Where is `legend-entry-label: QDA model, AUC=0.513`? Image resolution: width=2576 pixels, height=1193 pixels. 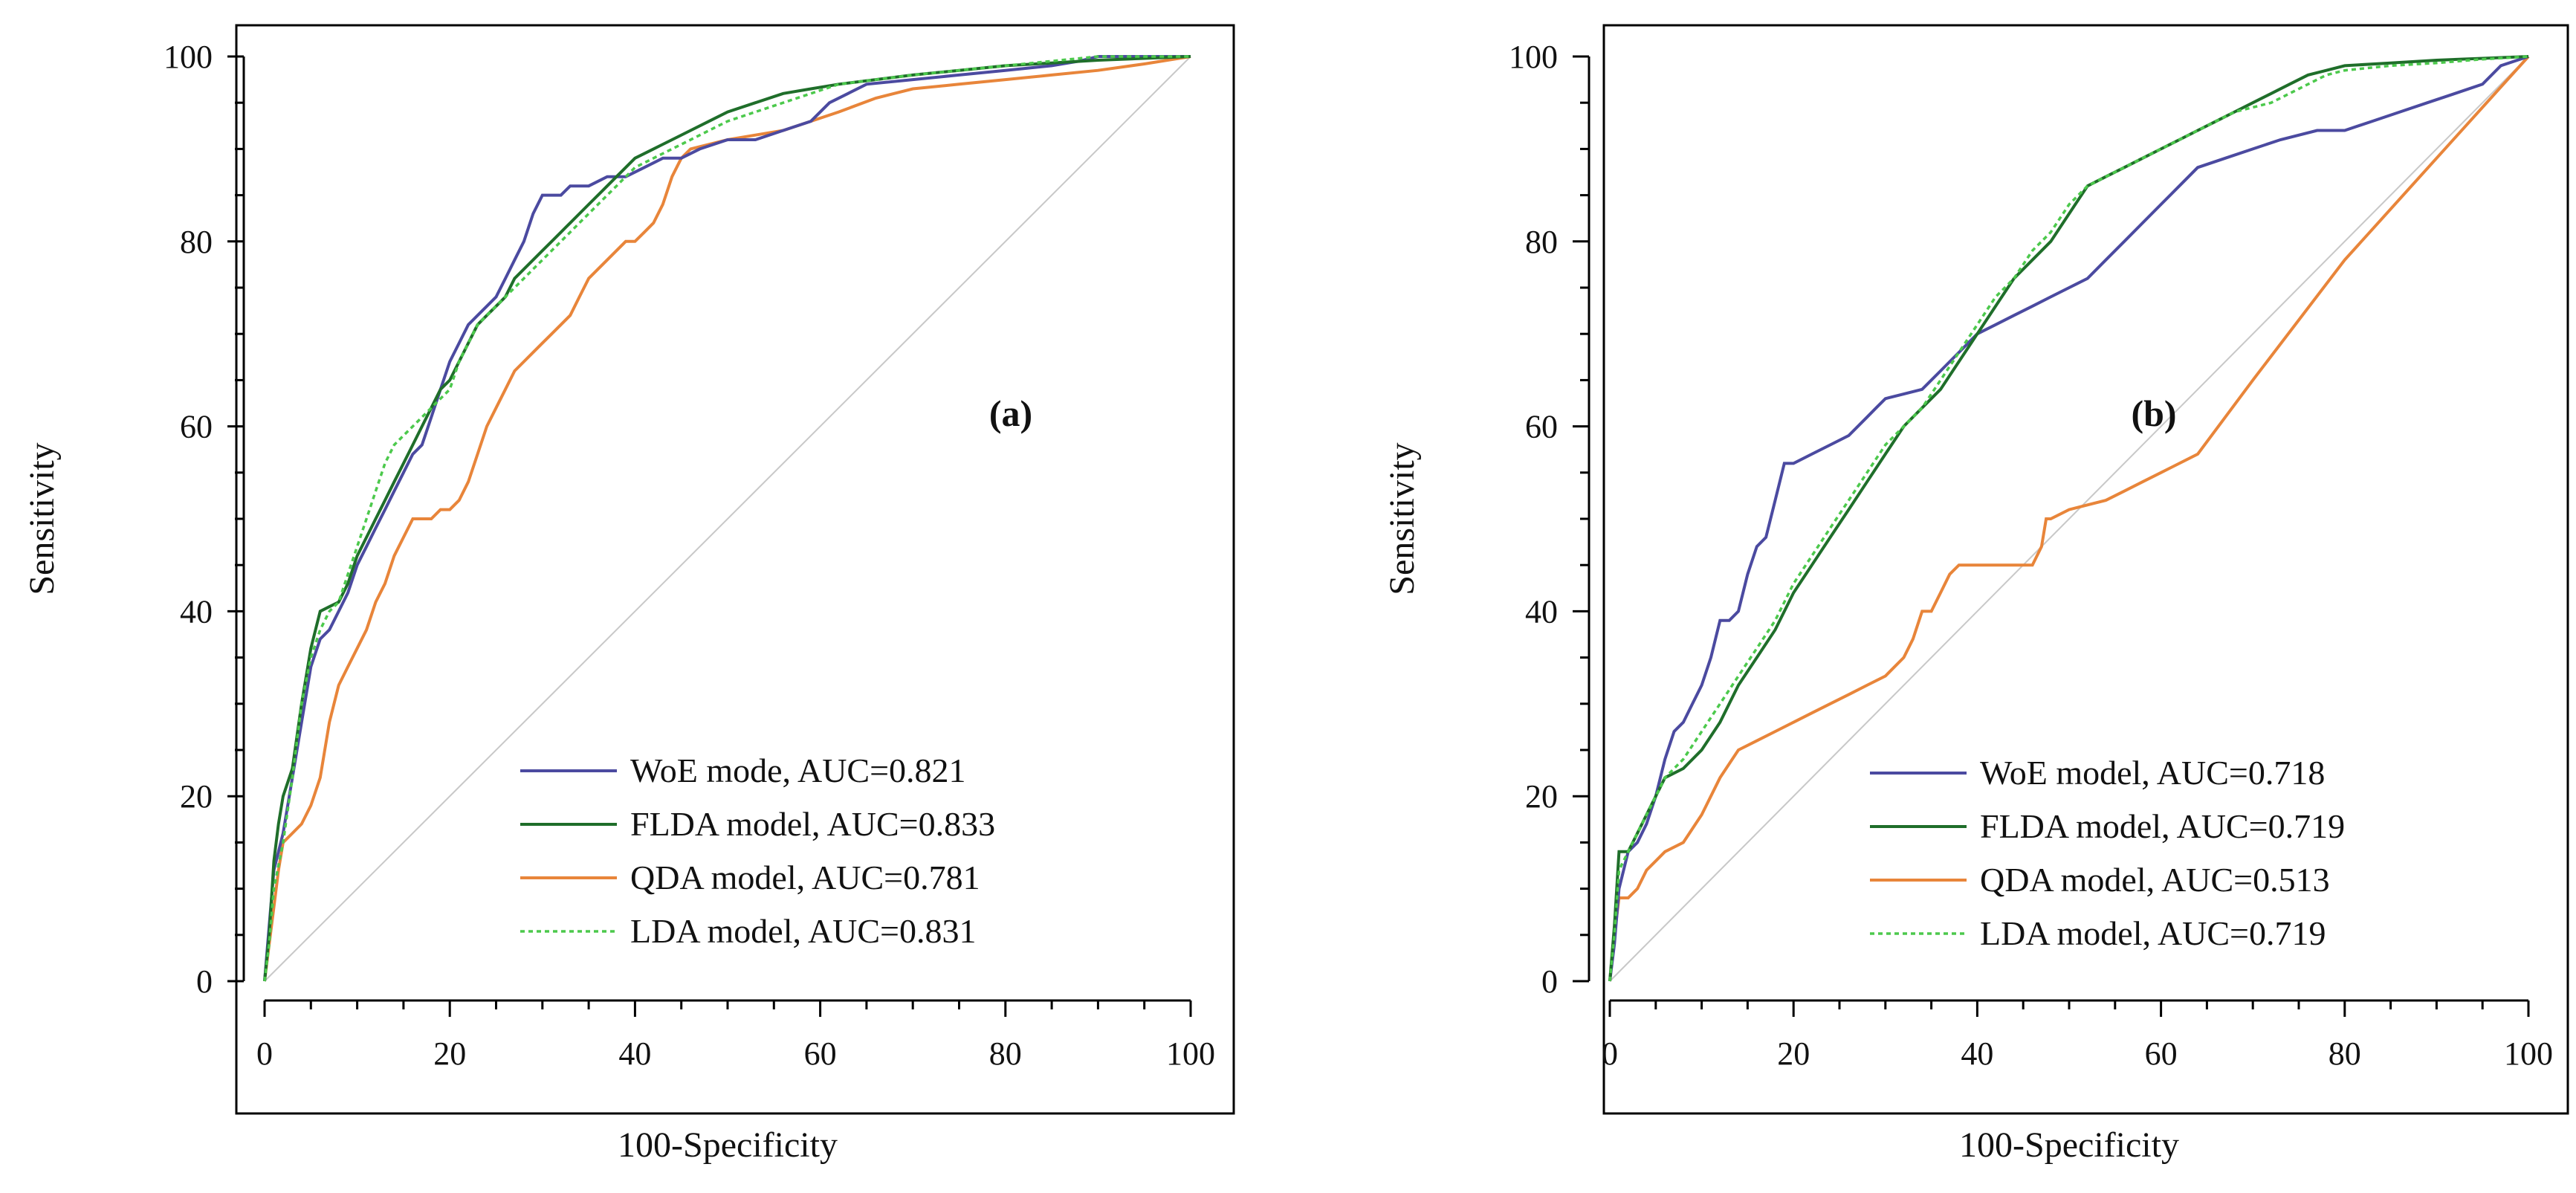 legend-entry-label: QDA model, AUC=0.513 is located at coordinates (2155, 880).